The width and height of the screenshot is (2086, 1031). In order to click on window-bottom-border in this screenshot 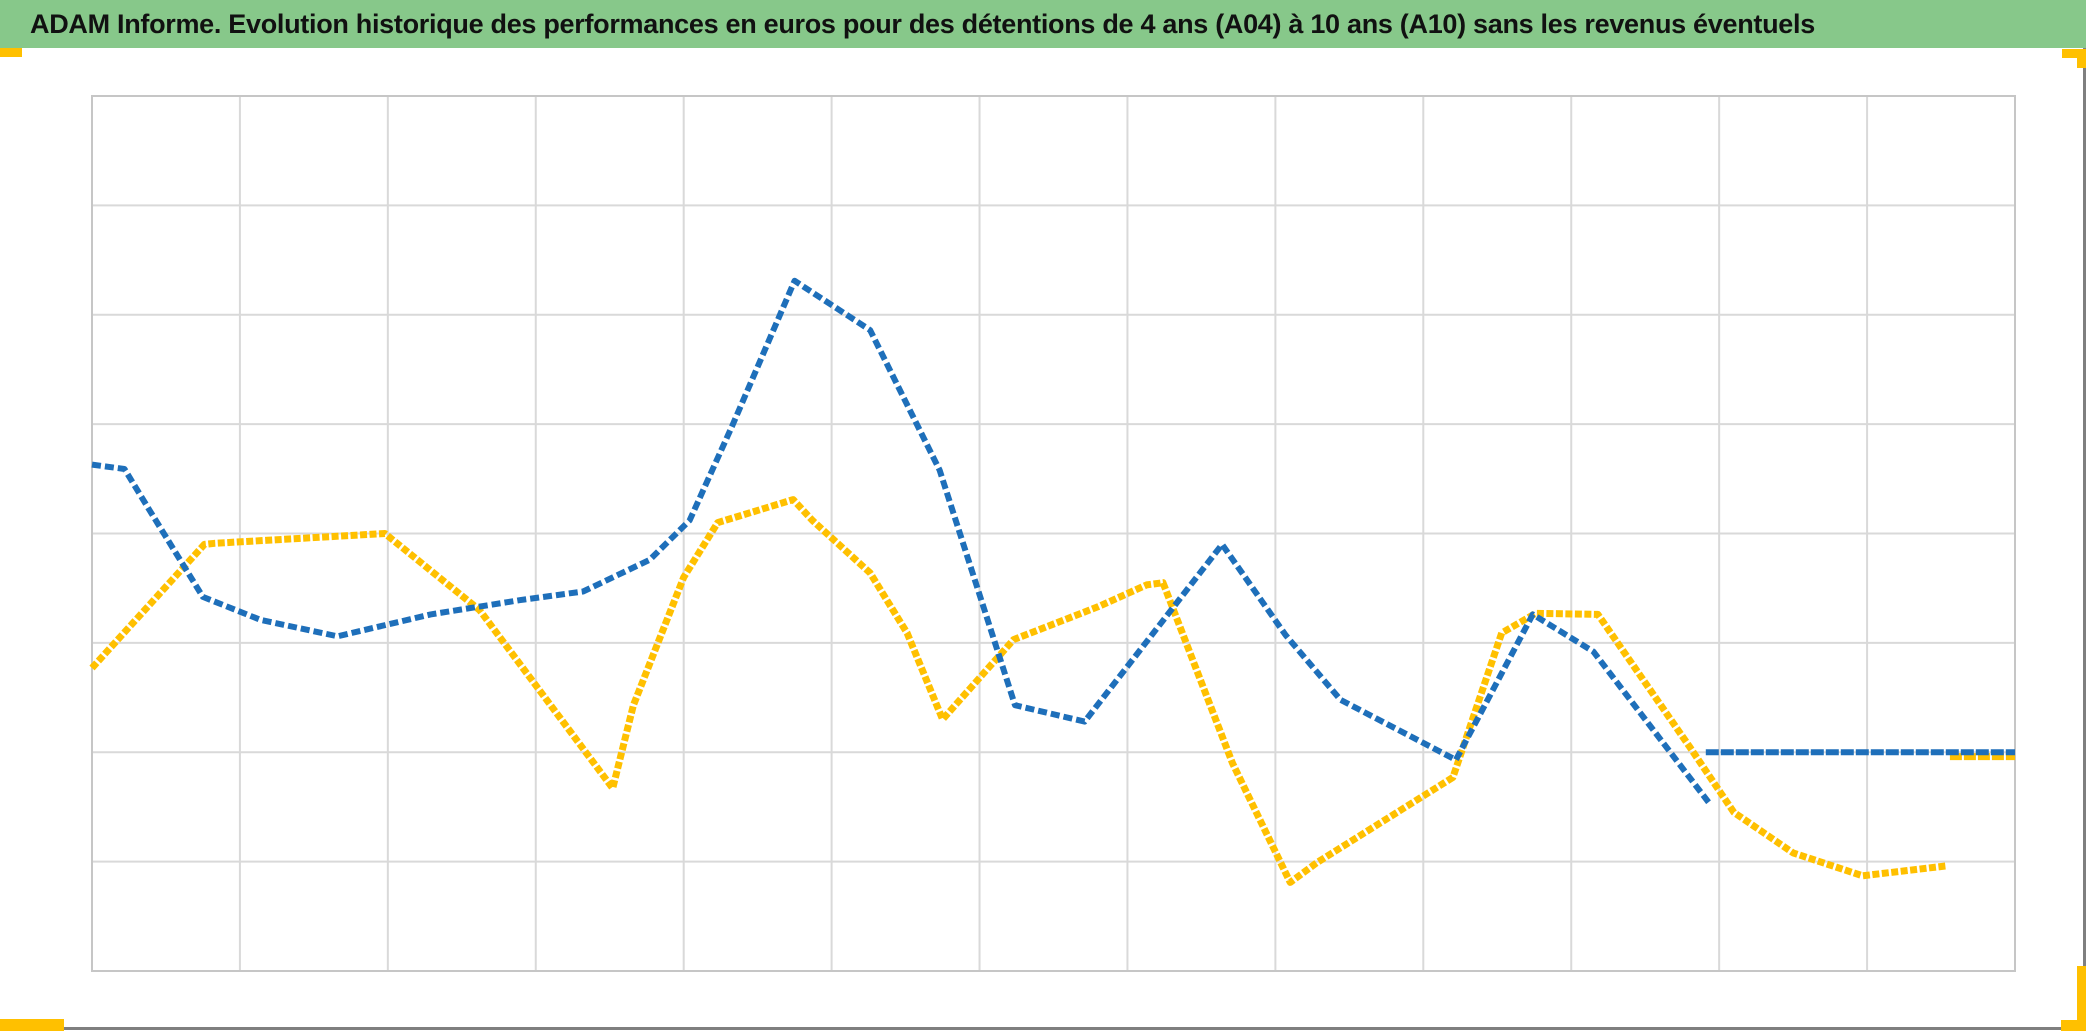, I will do `click(1043, 1028)`.